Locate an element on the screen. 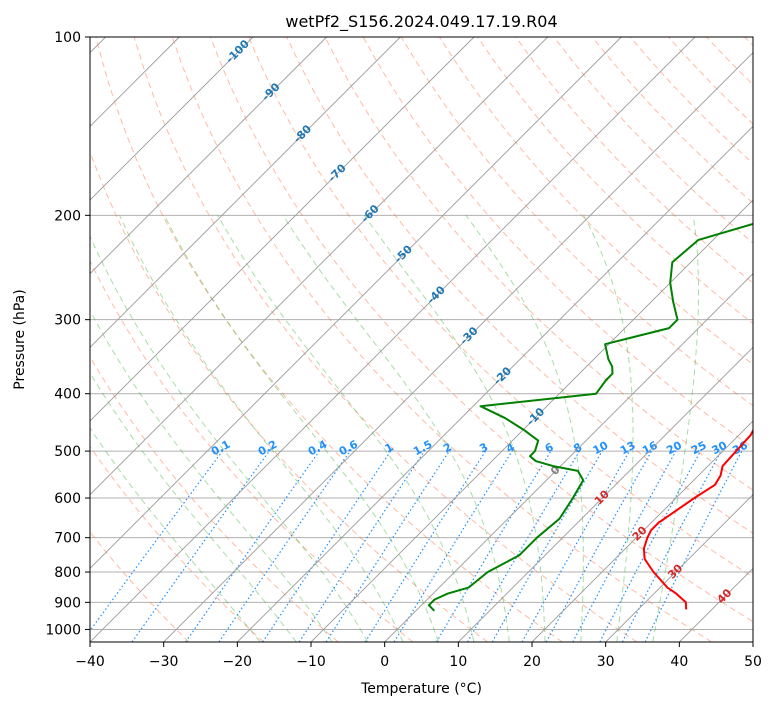 The height and width of the screenshot is (708, 775). y-tick-label: 600 is located at coordinates (67, 499).